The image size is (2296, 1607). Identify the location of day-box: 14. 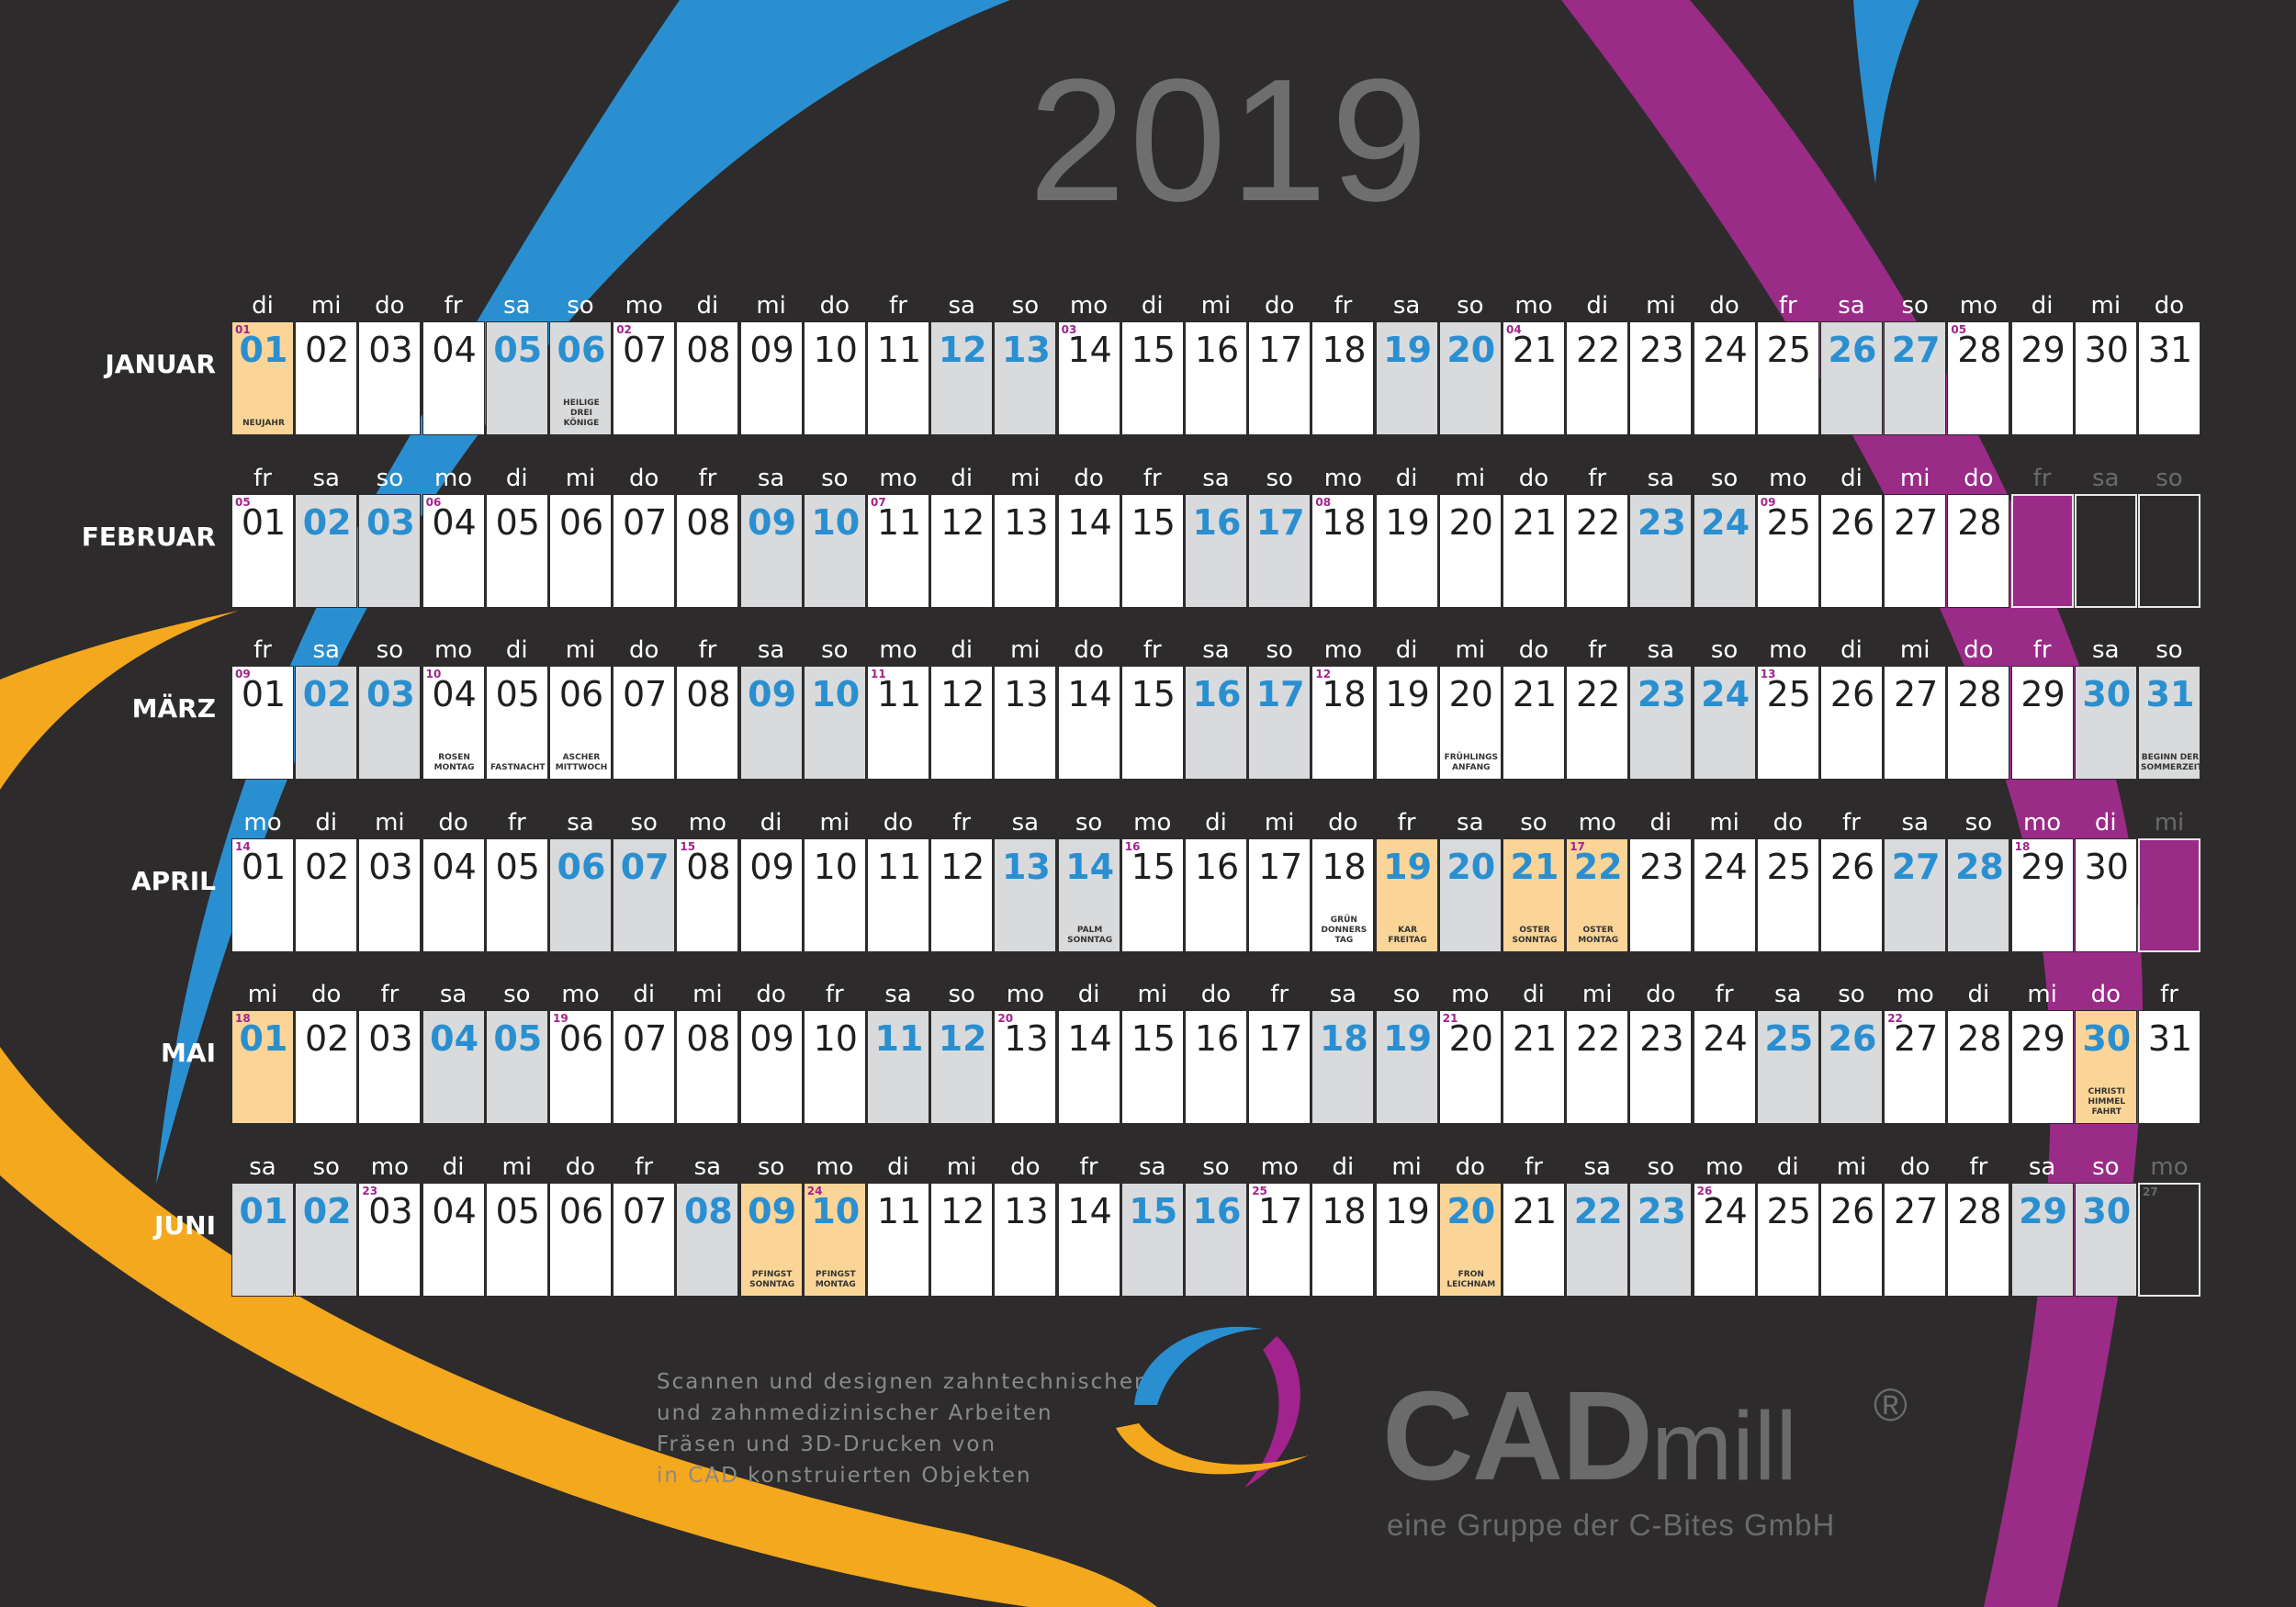
(1088, 723).